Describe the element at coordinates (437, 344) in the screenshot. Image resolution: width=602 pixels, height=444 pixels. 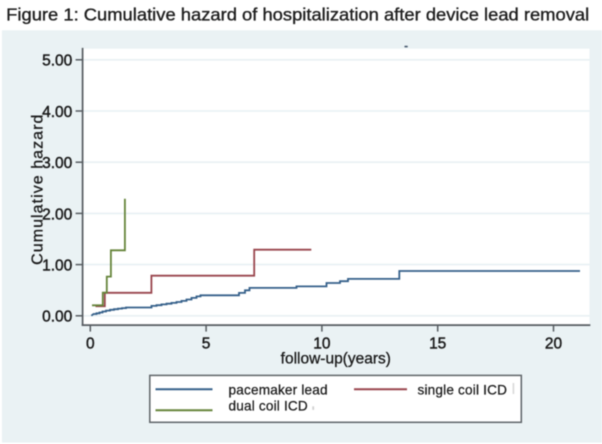
I see `svg-text: 15` at that location.